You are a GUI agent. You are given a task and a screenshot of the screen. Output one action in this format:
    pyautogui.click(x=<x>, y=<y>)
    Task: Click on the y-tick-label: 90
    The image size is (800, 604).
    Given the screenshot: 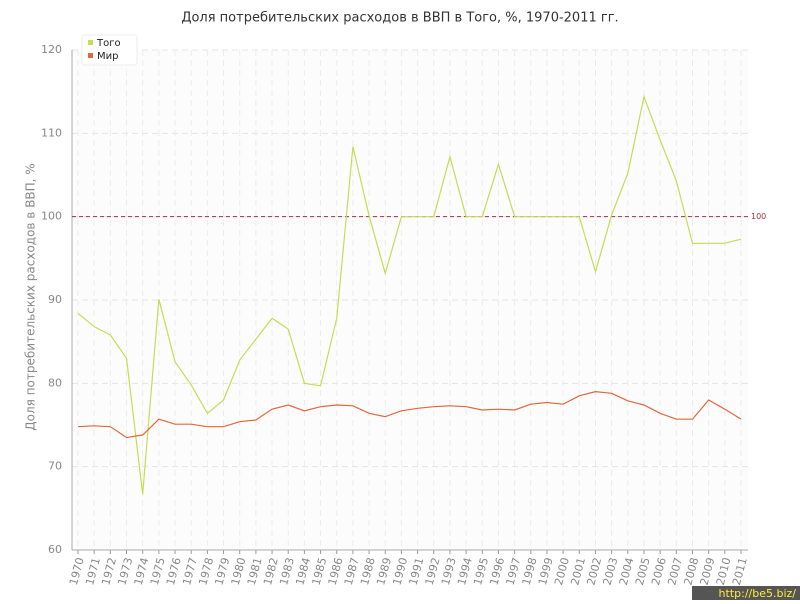 What is the action you would take?
    pyautogui.click(x=55, y=299)
    